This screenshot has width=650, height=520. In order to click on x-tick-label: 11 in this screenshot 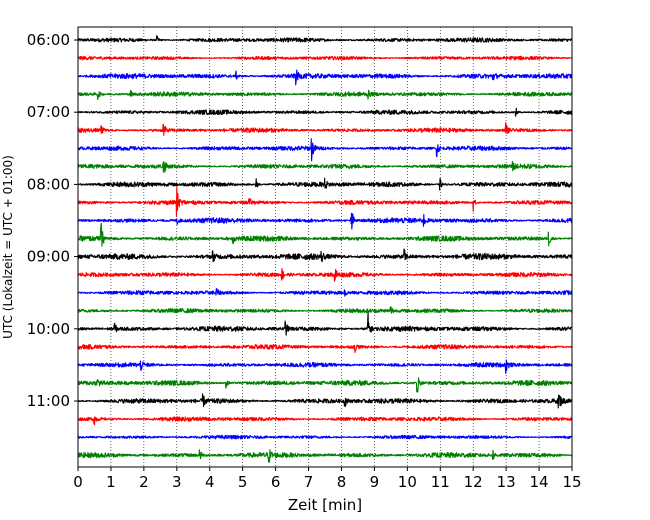, I will do `click(440, 482)`.